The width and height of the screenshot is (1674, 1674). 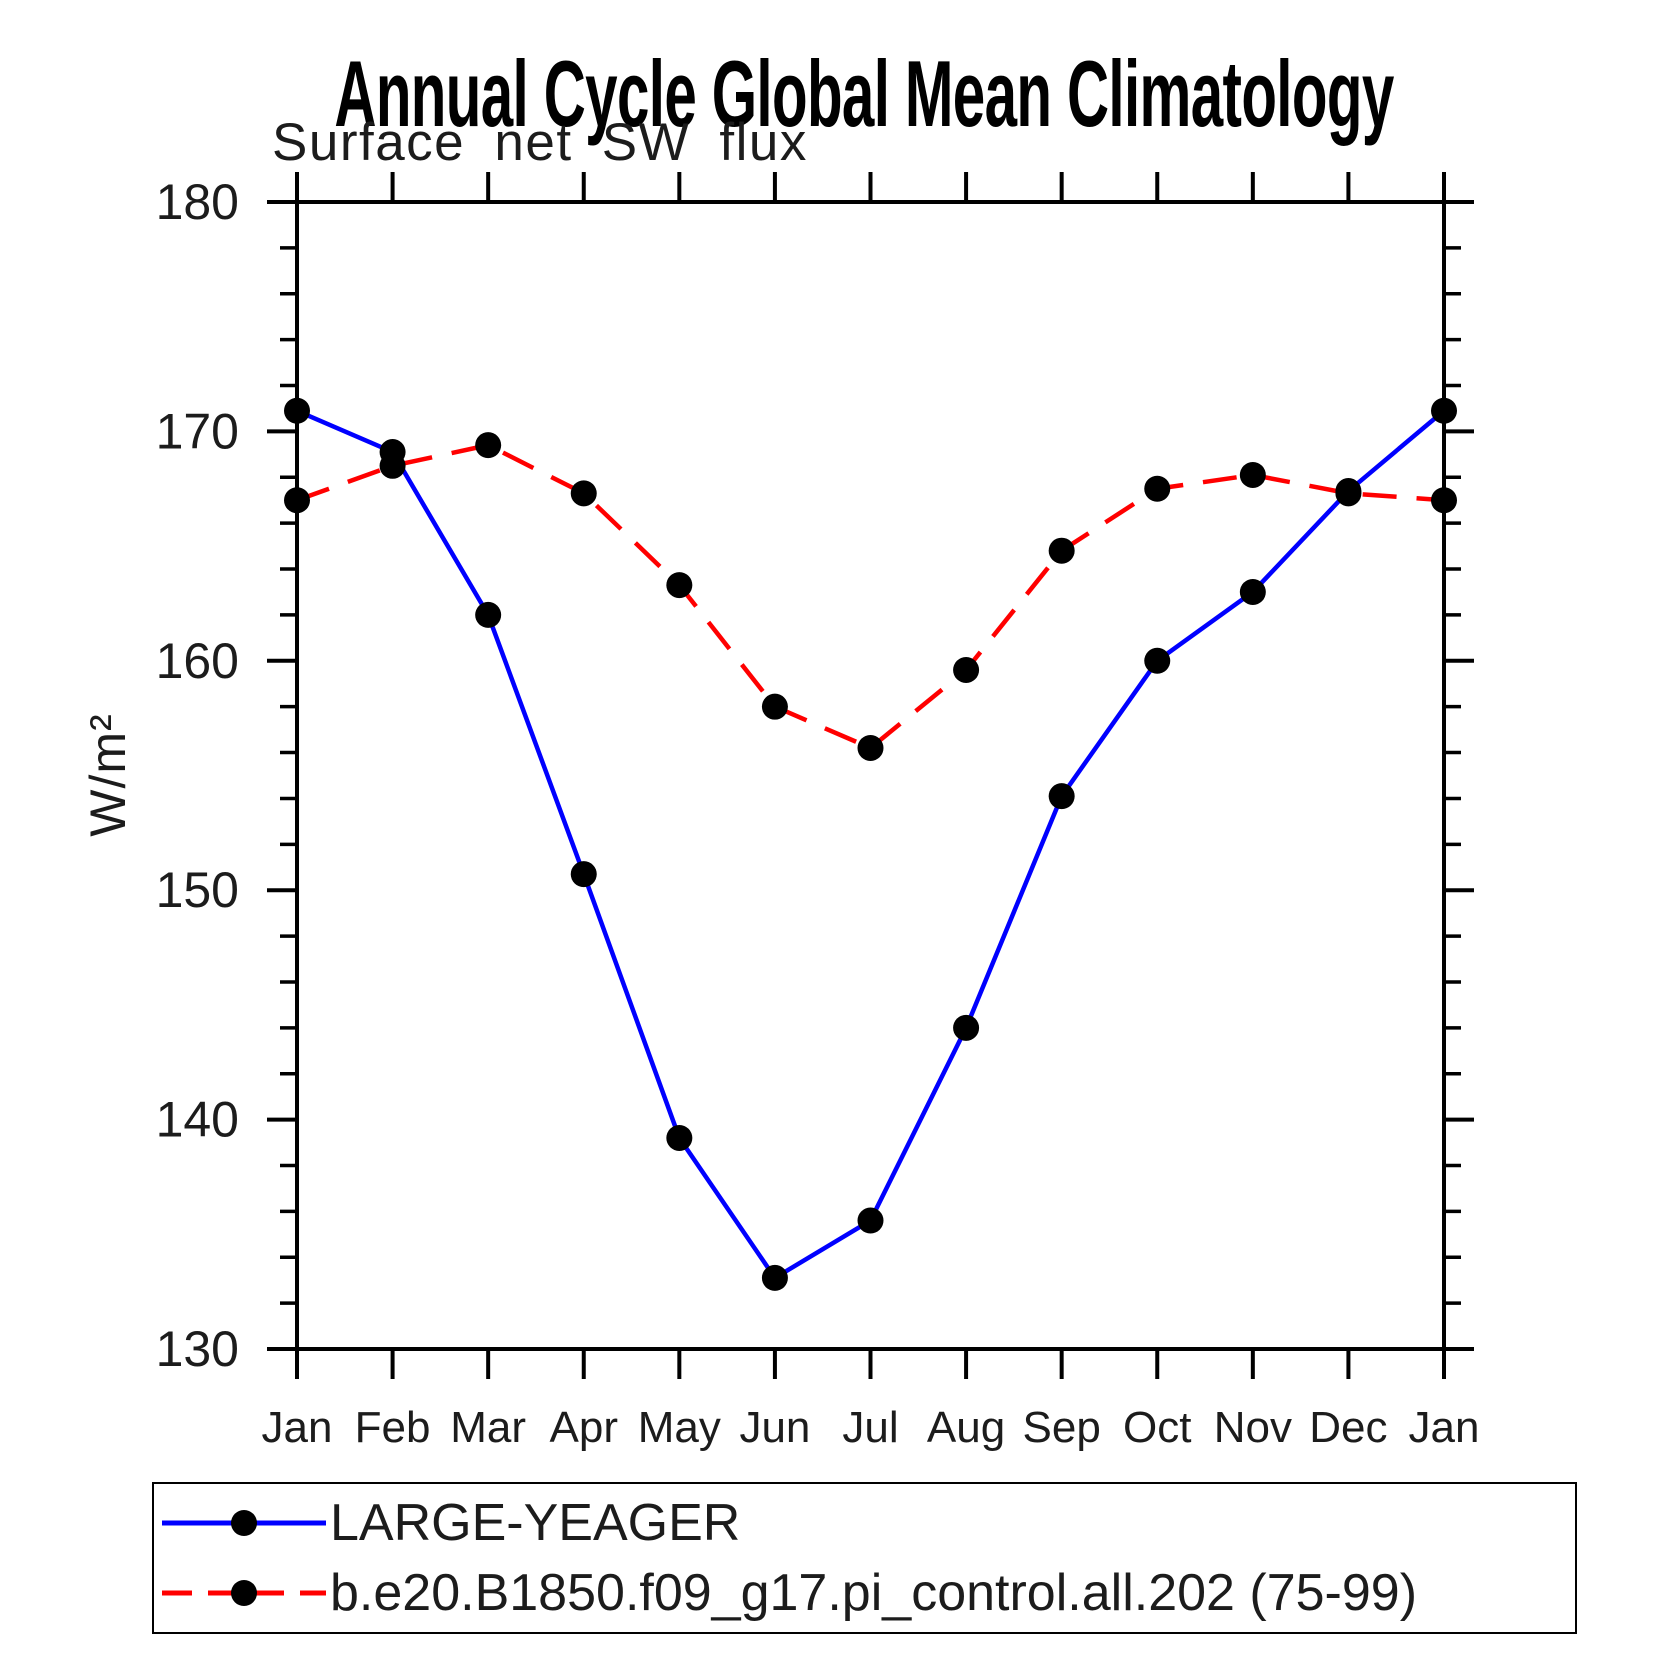 What do you see at coordinates (1253, 1427) in the screenshot?
I see `x-tick-label: Nov` at bounding box center [1253, 1427].